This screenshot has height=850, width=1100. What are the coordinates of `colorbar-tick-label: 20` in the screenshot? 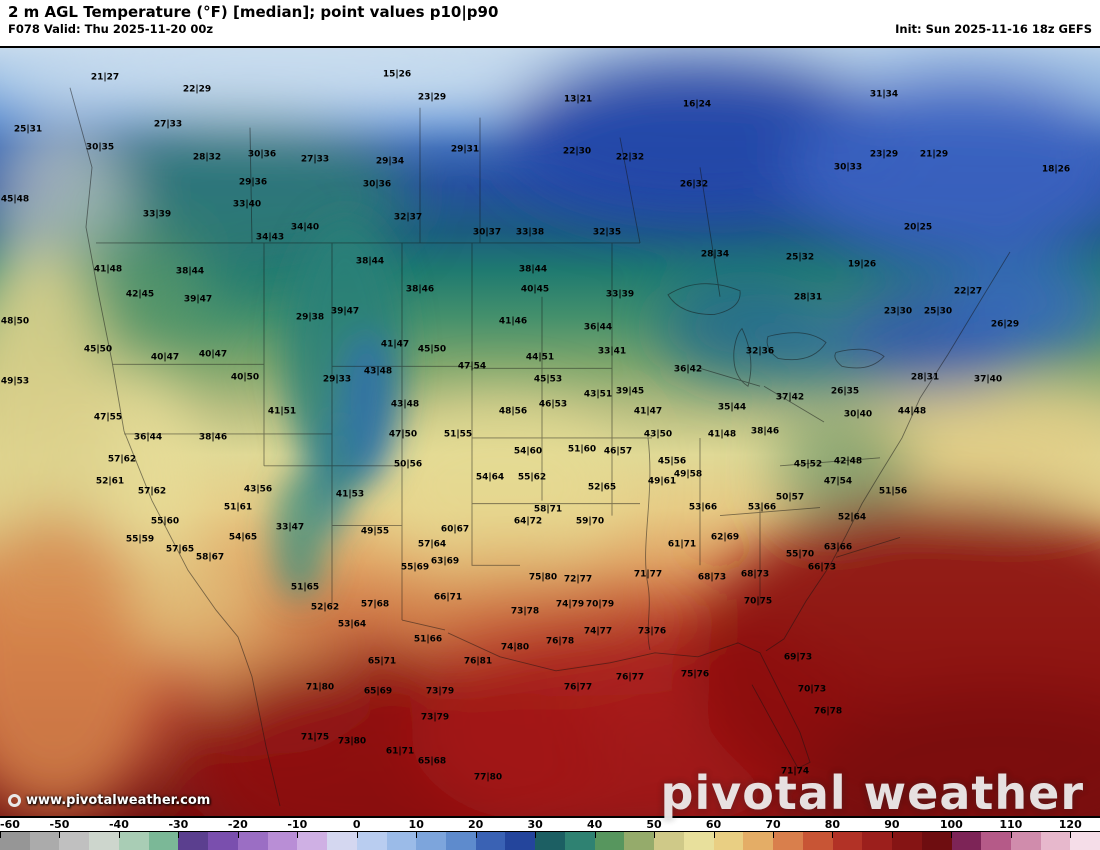 It's located at (476, 824).